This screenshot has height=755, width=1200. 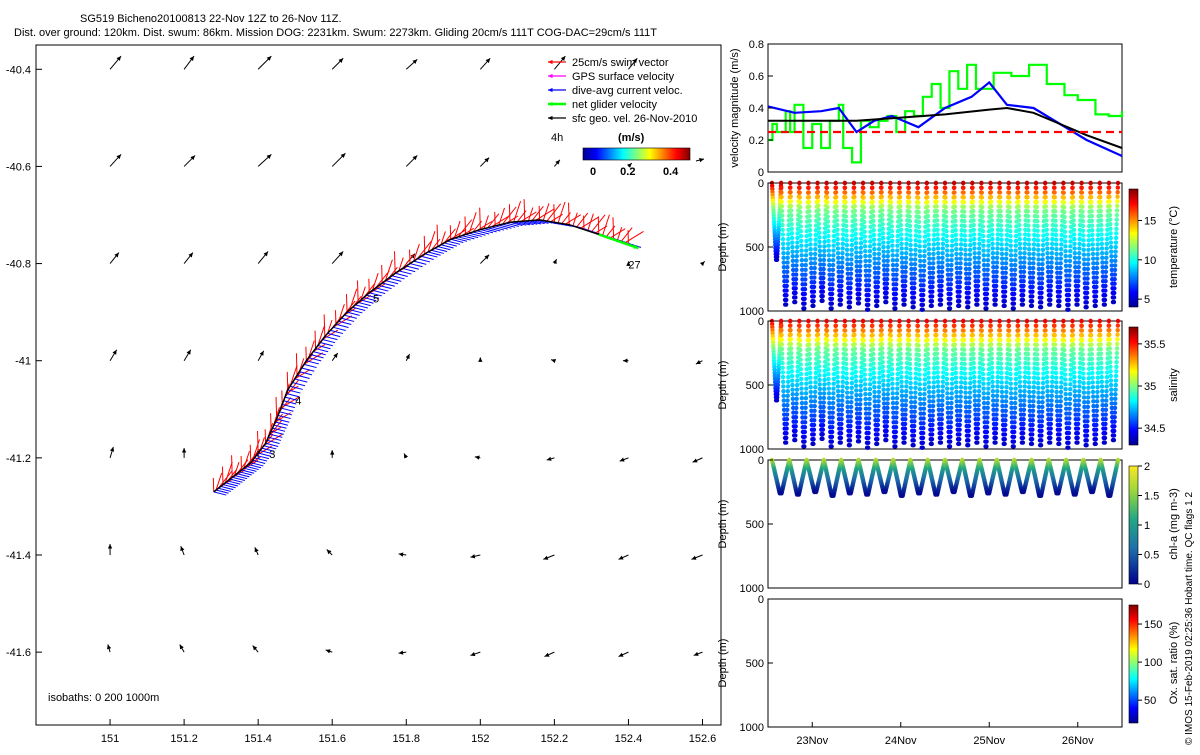 What do you see at coordinates (472, 654) in the screenshot?
I see `geo-vector-head` at bounding box center [472, 654].